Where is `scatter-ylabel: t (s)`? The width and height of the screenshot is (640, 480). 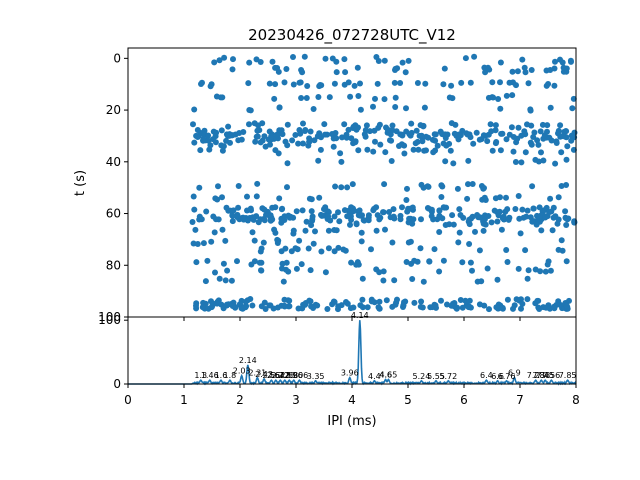
scatter-ylabel: t (s) is located at coordinates (80, 183).